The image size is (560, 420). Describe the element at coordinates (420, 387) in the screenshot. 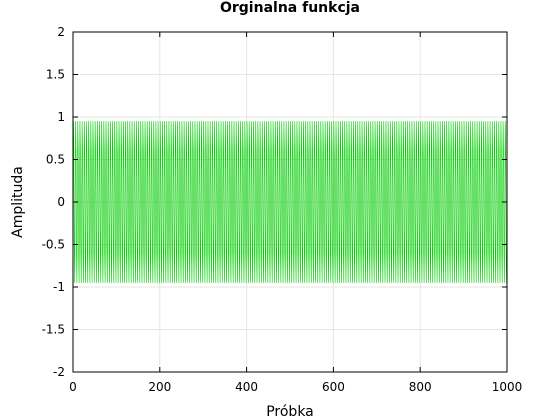

I see `x-tick-label: 800` at that location.